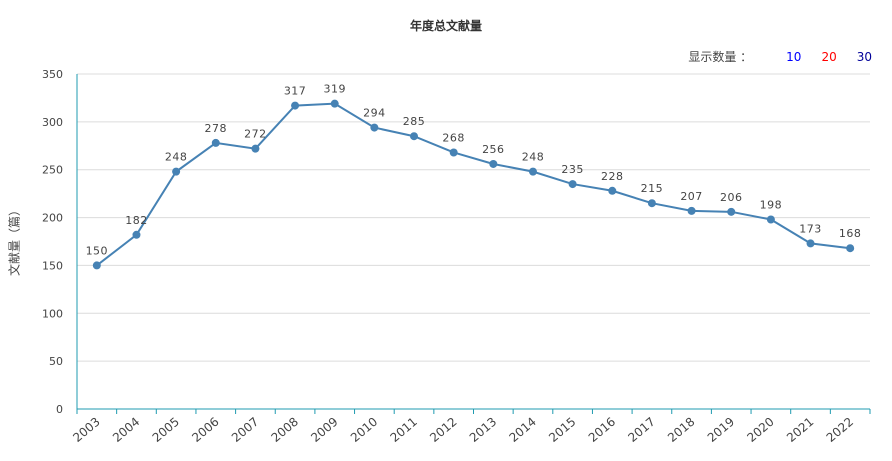 The image size is (892, 461). What do you see at coordinates (205, 430) in the screenshot?
I see `x-tick-label: 2006` at bounding box center [205, 430].